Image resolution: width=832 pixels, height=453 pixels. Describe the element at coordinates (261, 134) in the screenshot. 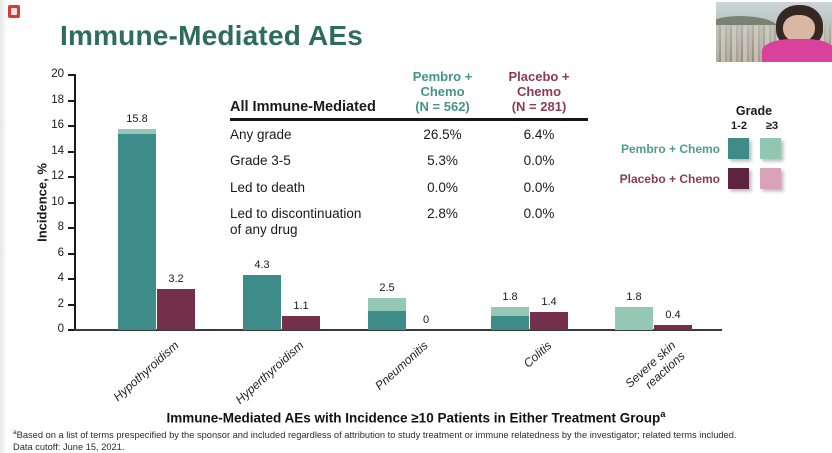

I see `table-row-label: Any grade` at that location.